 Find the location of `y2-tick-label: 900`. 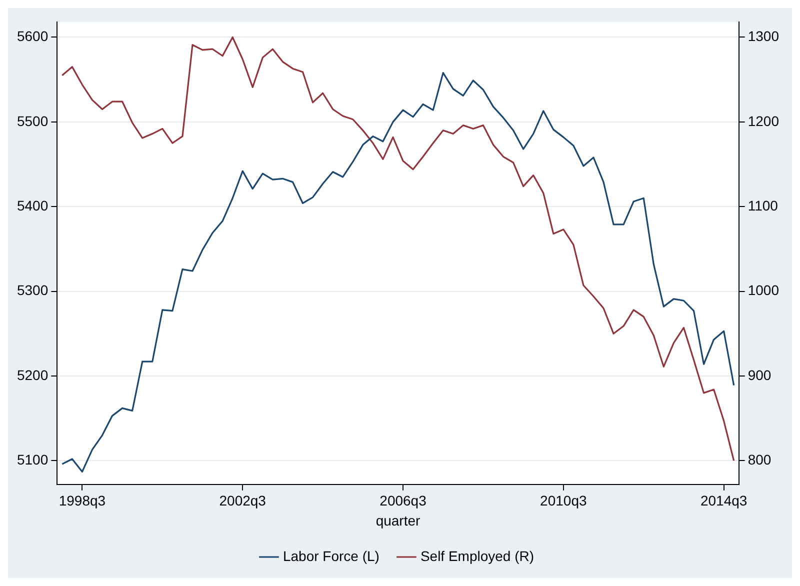

y2-tick-label: 900 is located at coordinates (760, 374).